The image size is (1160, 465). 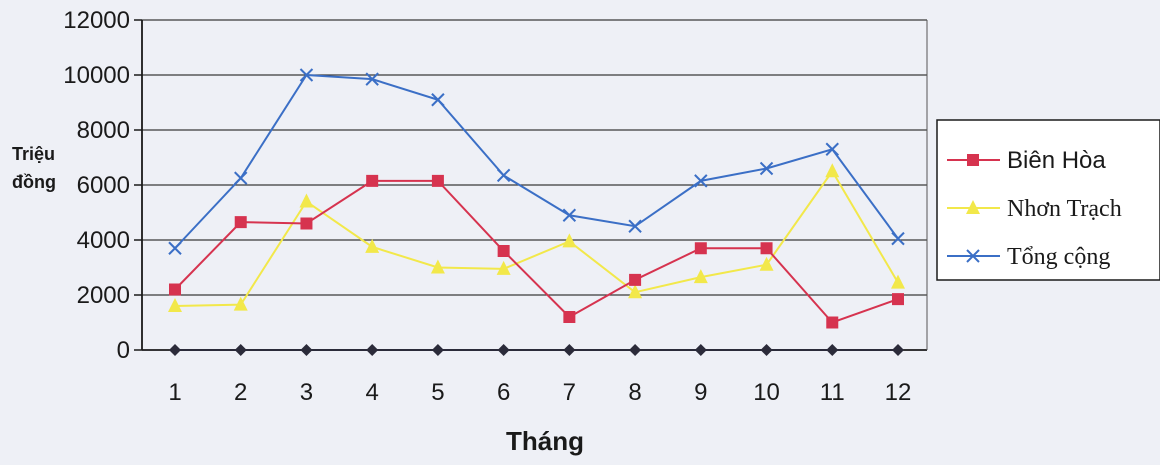 What do you see at coordinates (33, 154) in the screenshot?
I see `y-axis-label-line1: Triệu` at bounding box center [33, 154].